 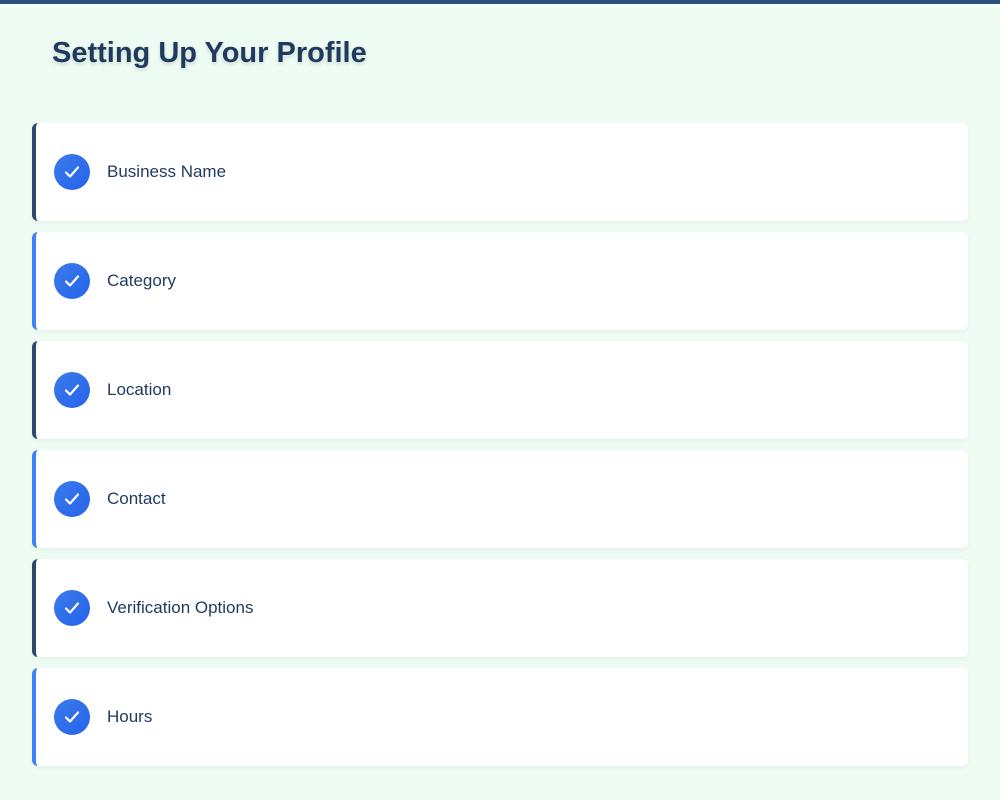 I want to click on step-item: Verification Options, so click(x=500, y=608).